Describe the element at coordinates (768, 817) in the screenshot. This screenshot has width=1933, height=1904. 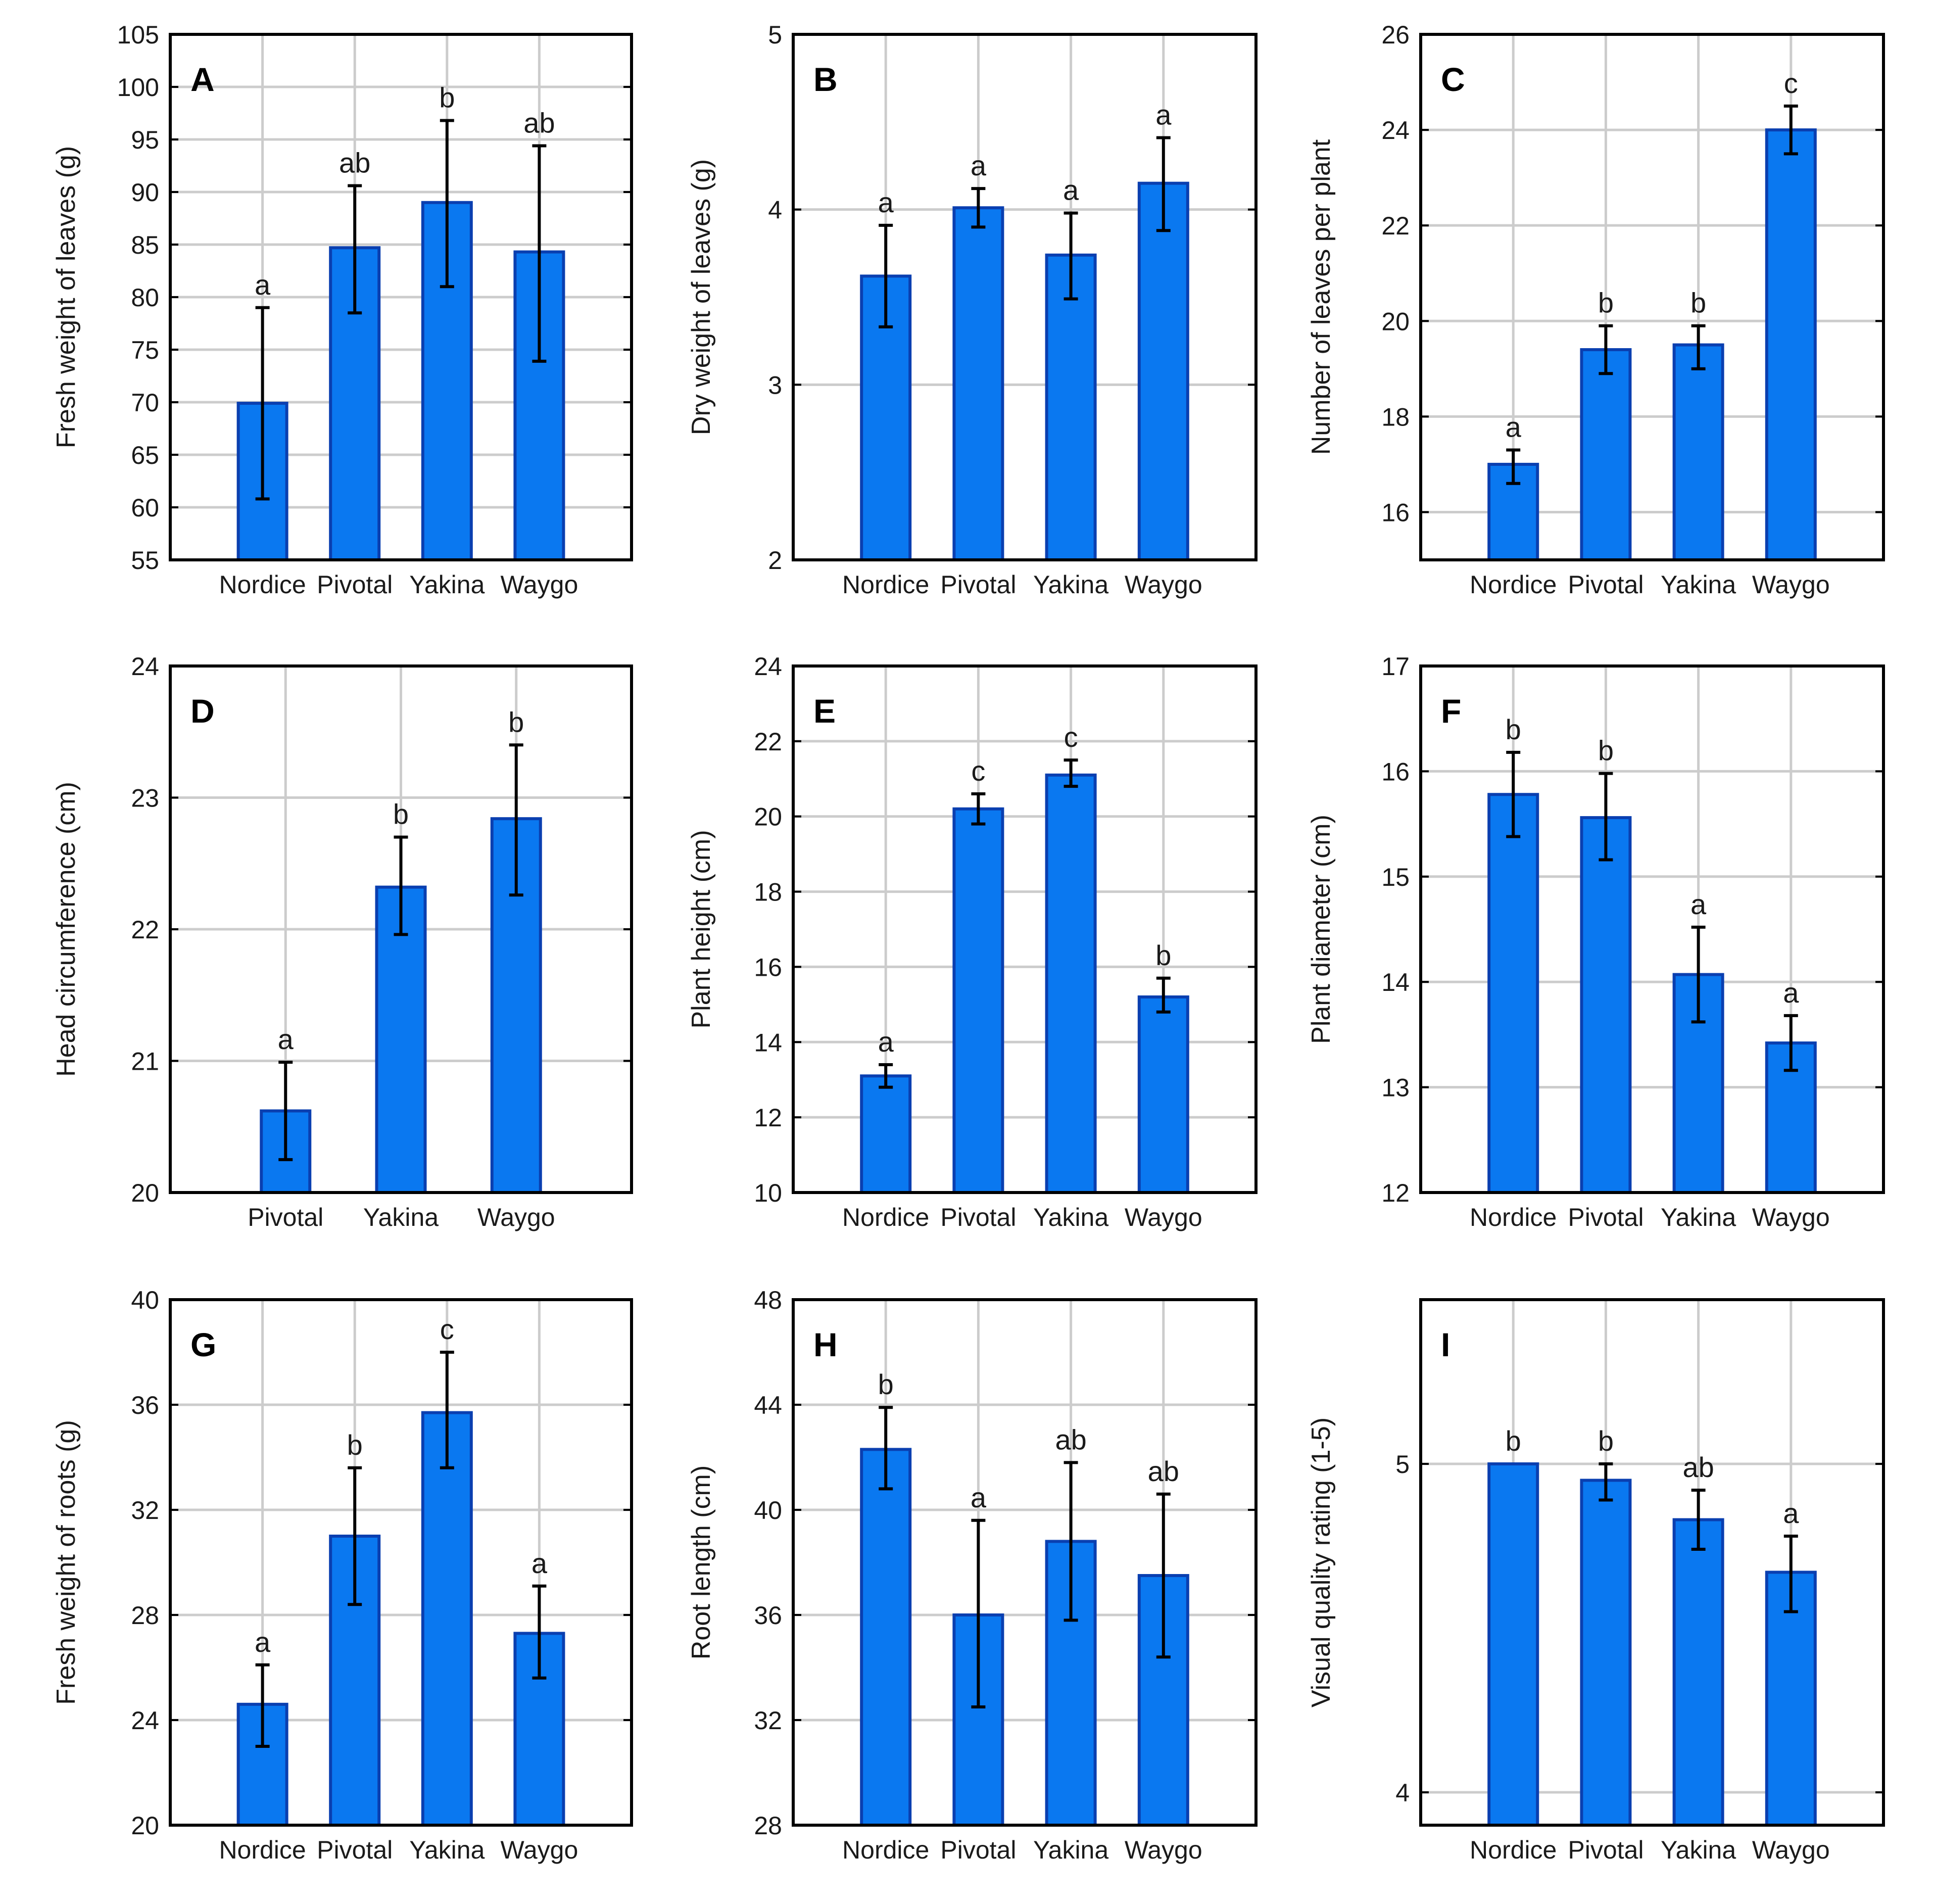
I see `ytick-label-e-5: 20` at that location.